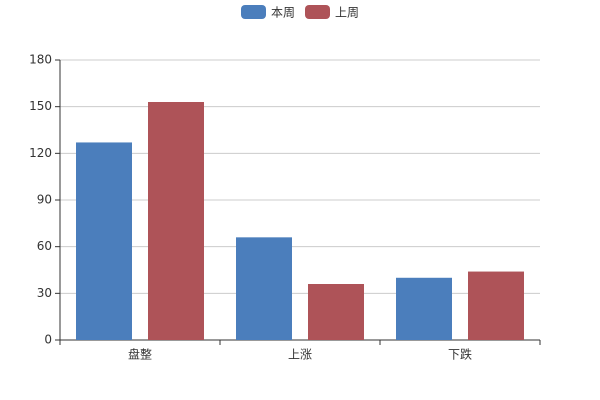  What do you see at coordinates (300, 354) in the screenshot?
I see `x-tick-label: 上涨` at bounding box center [300, 354].